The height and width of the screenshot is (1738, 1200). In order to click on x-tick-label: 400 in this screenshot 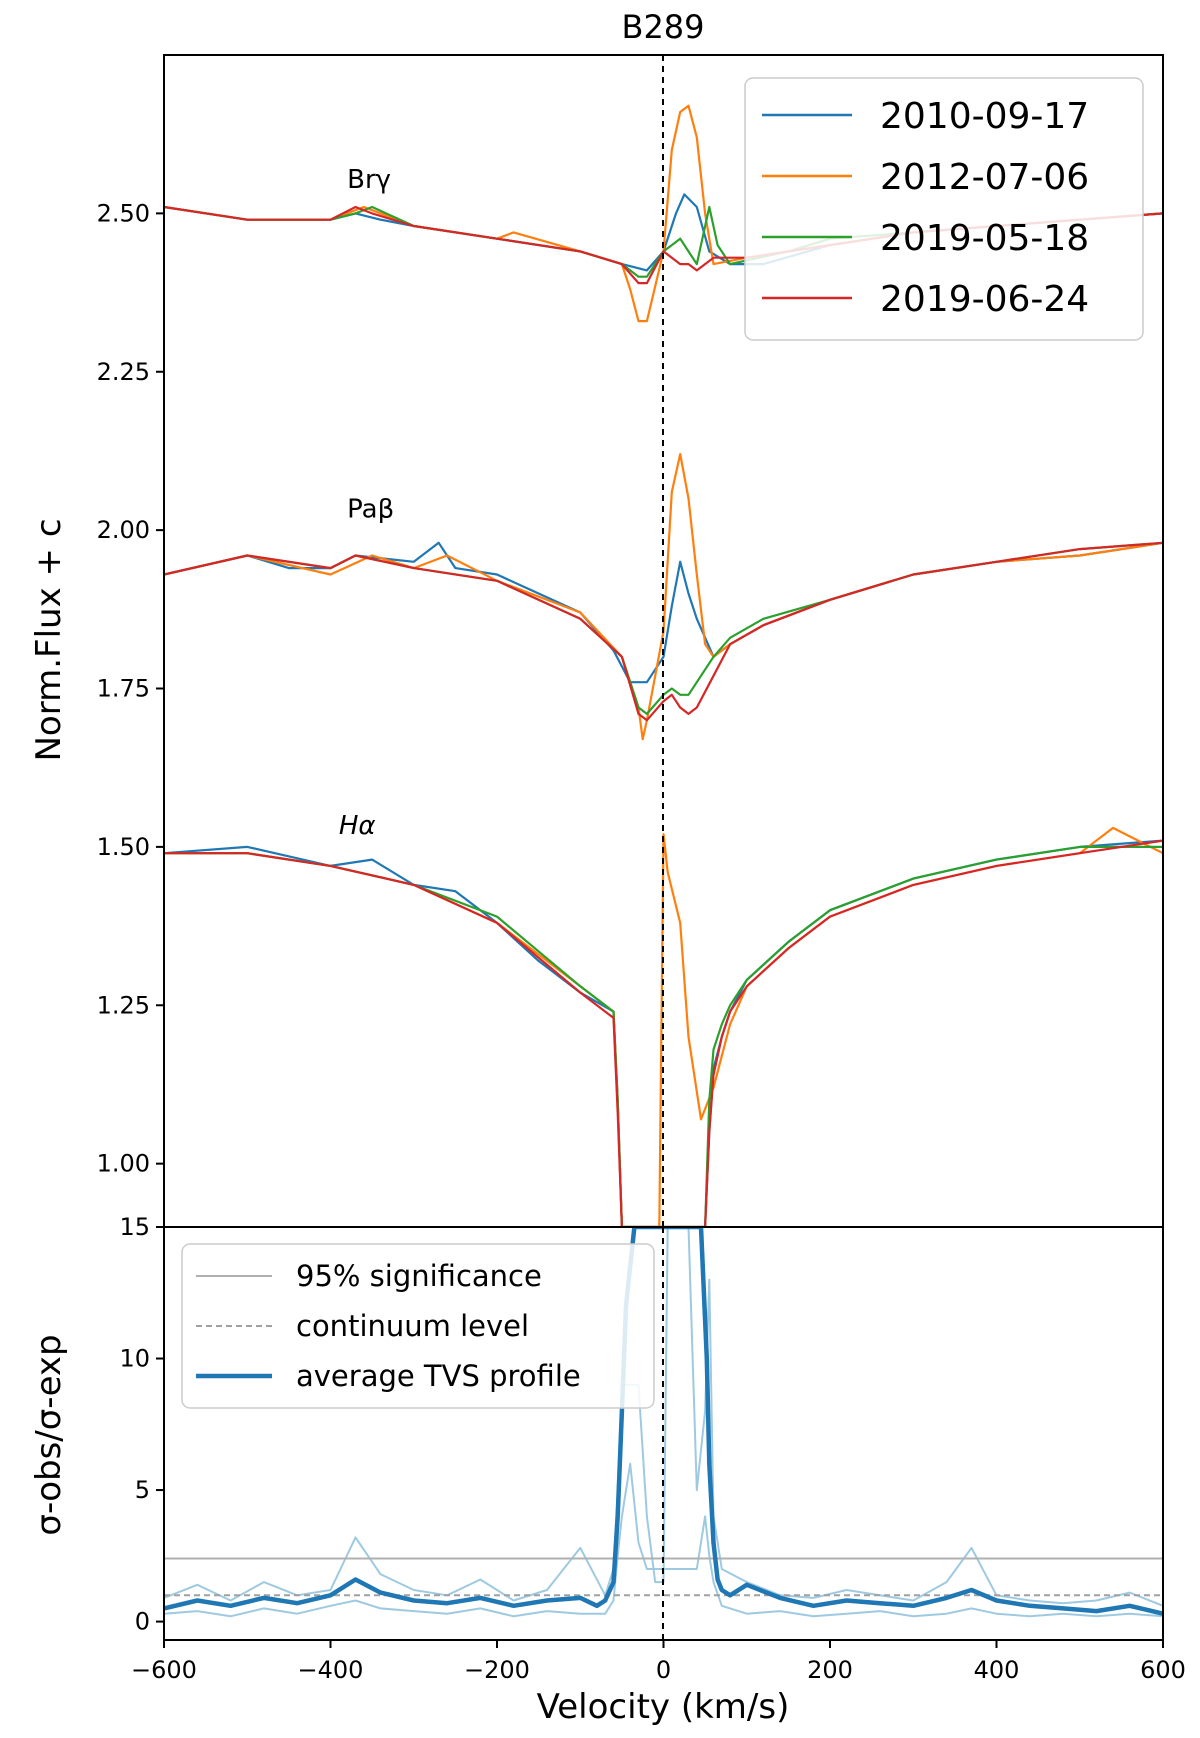, I will do `click(997, 1670)`.